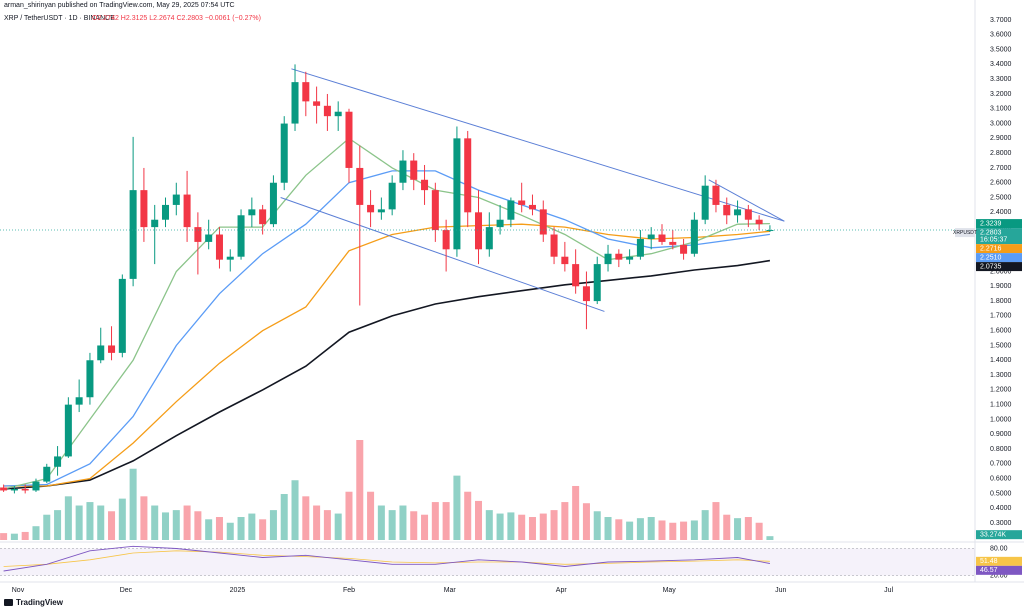  I want to click on x-tick-label: Apr, so click(562, 590).